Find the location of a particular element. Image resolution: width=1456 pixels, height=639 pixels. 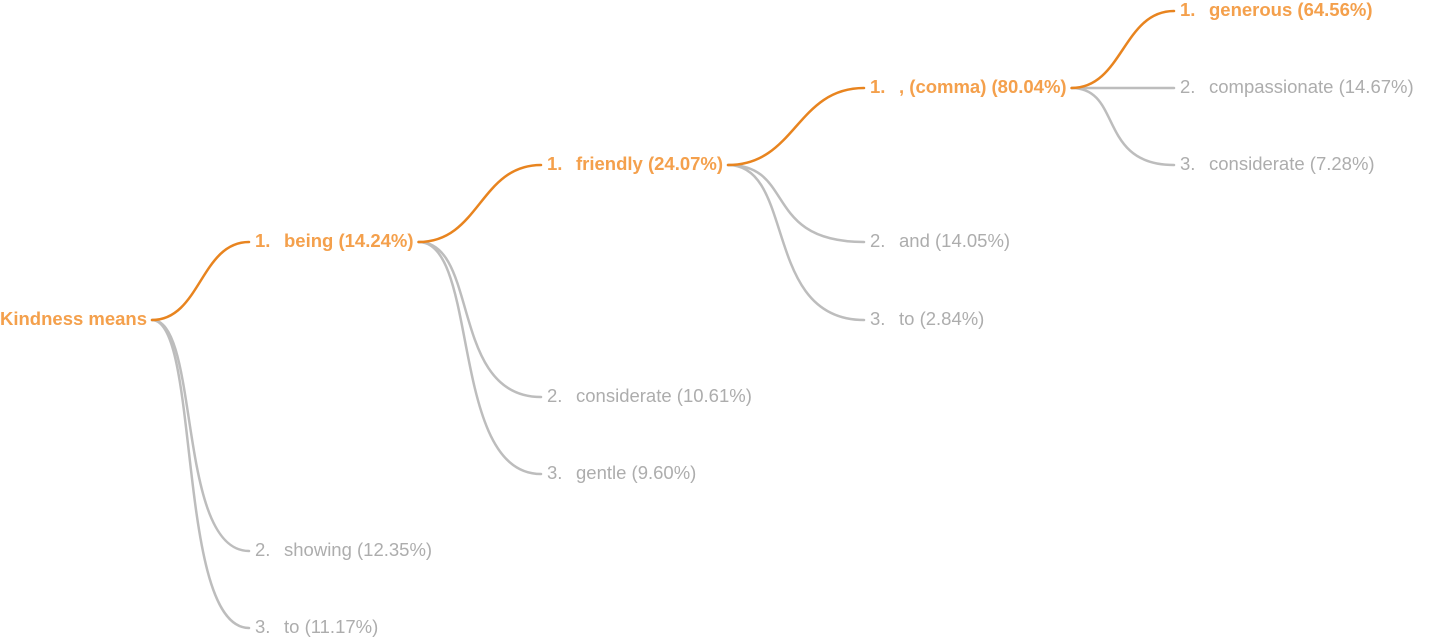

node-label: considerate (10.61%) is located at coordinates (664, 395).